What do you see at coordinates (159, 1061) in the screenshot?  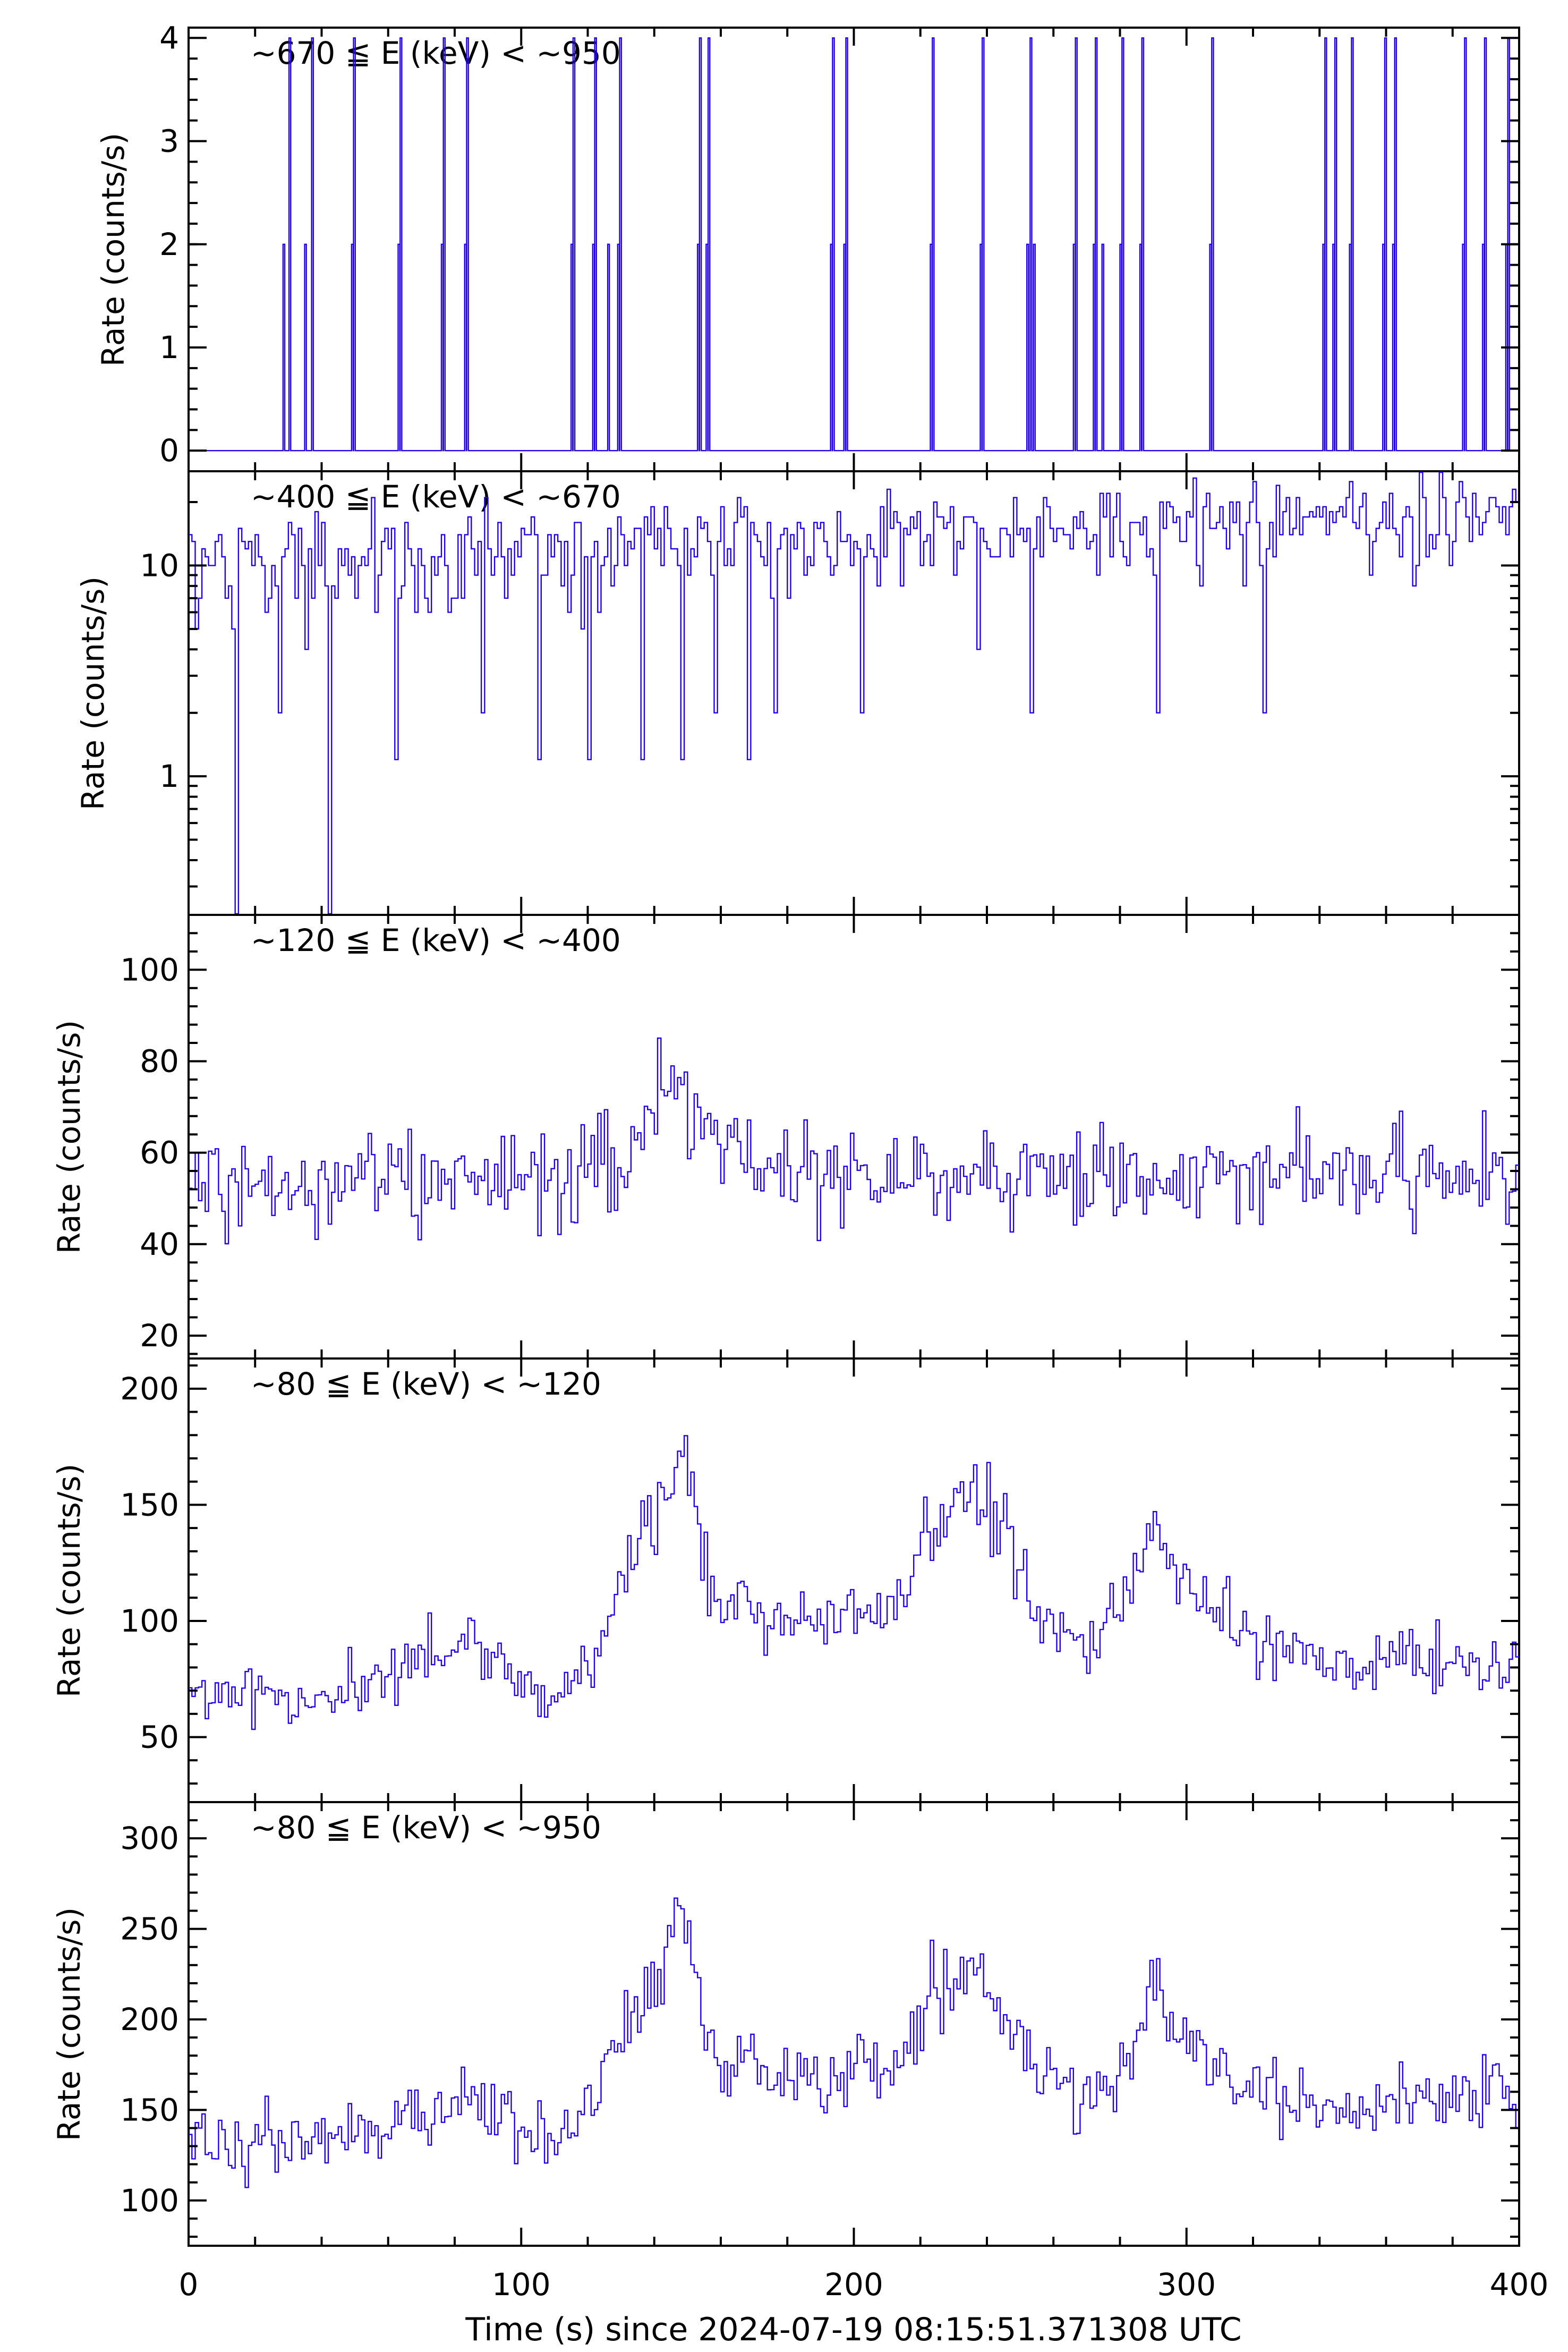 I see `y-tick-label: 80` at bounding box center [159, 1061].